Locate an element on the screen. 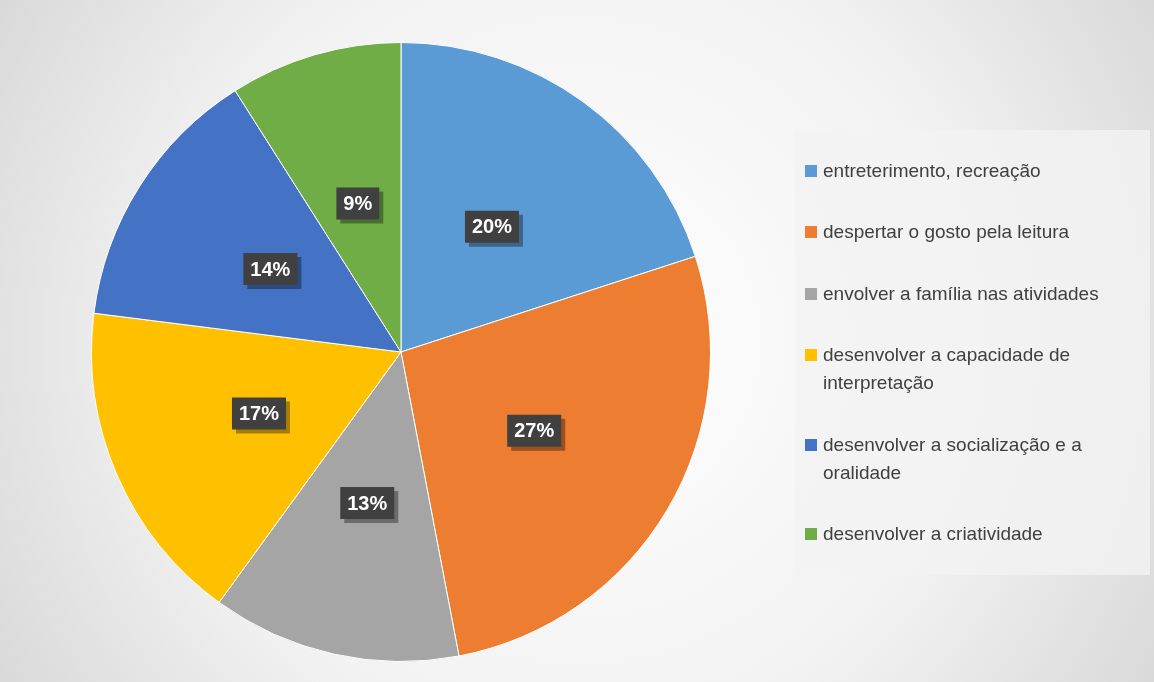 Image resolution: width=1154 pixels, height=682 pixels. legend-label: desenvolver a socialização e a oralidade is located at coordinates (953, 458).